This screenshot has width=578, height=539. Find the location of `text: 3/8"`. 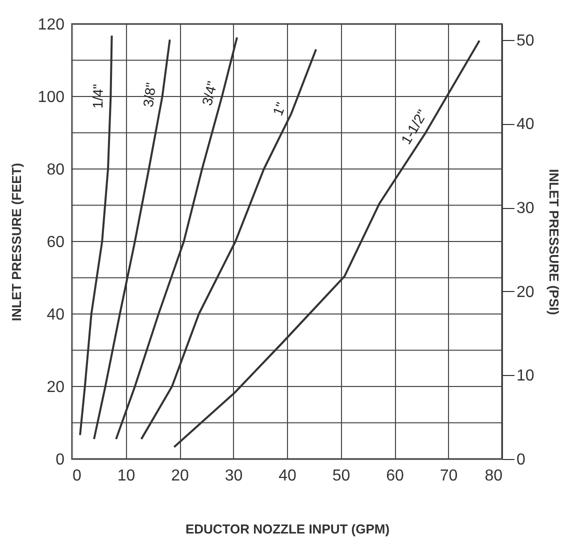

text: 3/8" is located at coordinates (149, 95).